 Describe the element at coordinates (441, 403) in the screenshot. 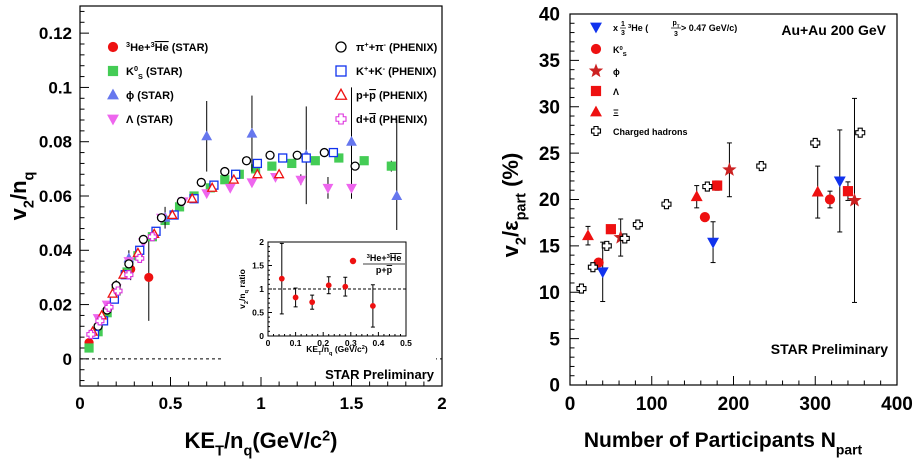

I see `left-x-tick-label: 2` at that location.